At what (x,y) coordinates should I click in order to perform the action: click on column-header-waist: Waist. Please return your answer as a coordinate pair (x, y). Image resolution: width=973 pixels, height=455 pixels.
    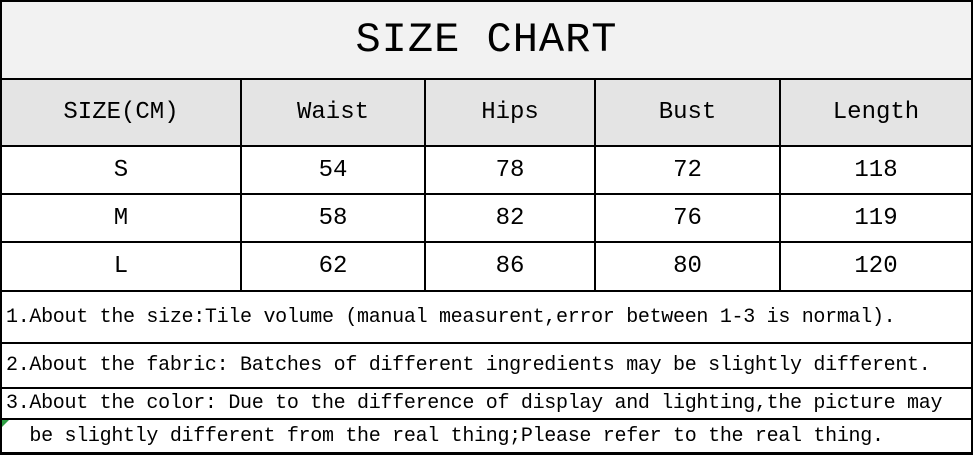
    Looking at the image, I should click on (334, 113).